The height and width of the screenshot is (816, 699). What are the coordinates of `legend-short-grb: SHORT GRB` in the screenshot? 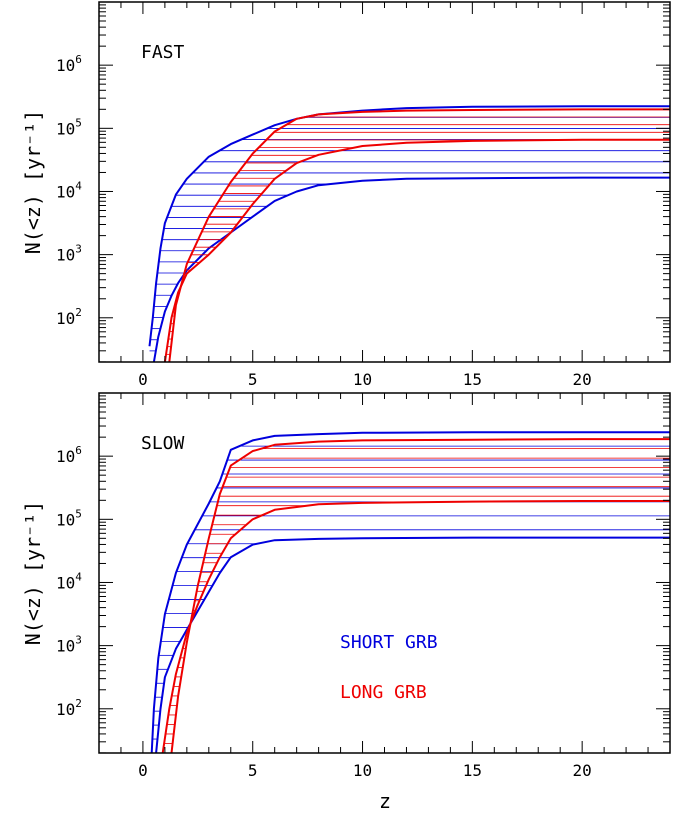 It's located at (389, 642).